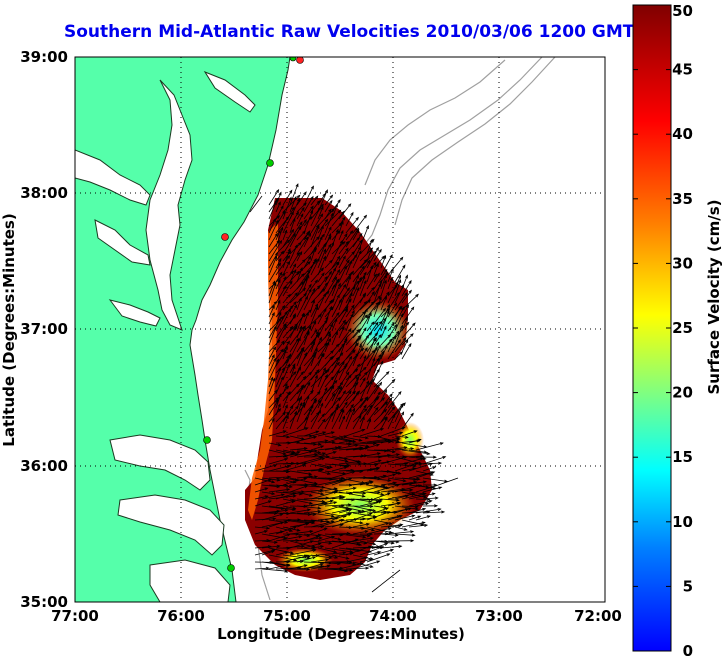 The height and width of the screenshot is (659, 724). I want to click on y-axis: 35:00 36:00 37:00 38:00 39:00, so click(44, 329).